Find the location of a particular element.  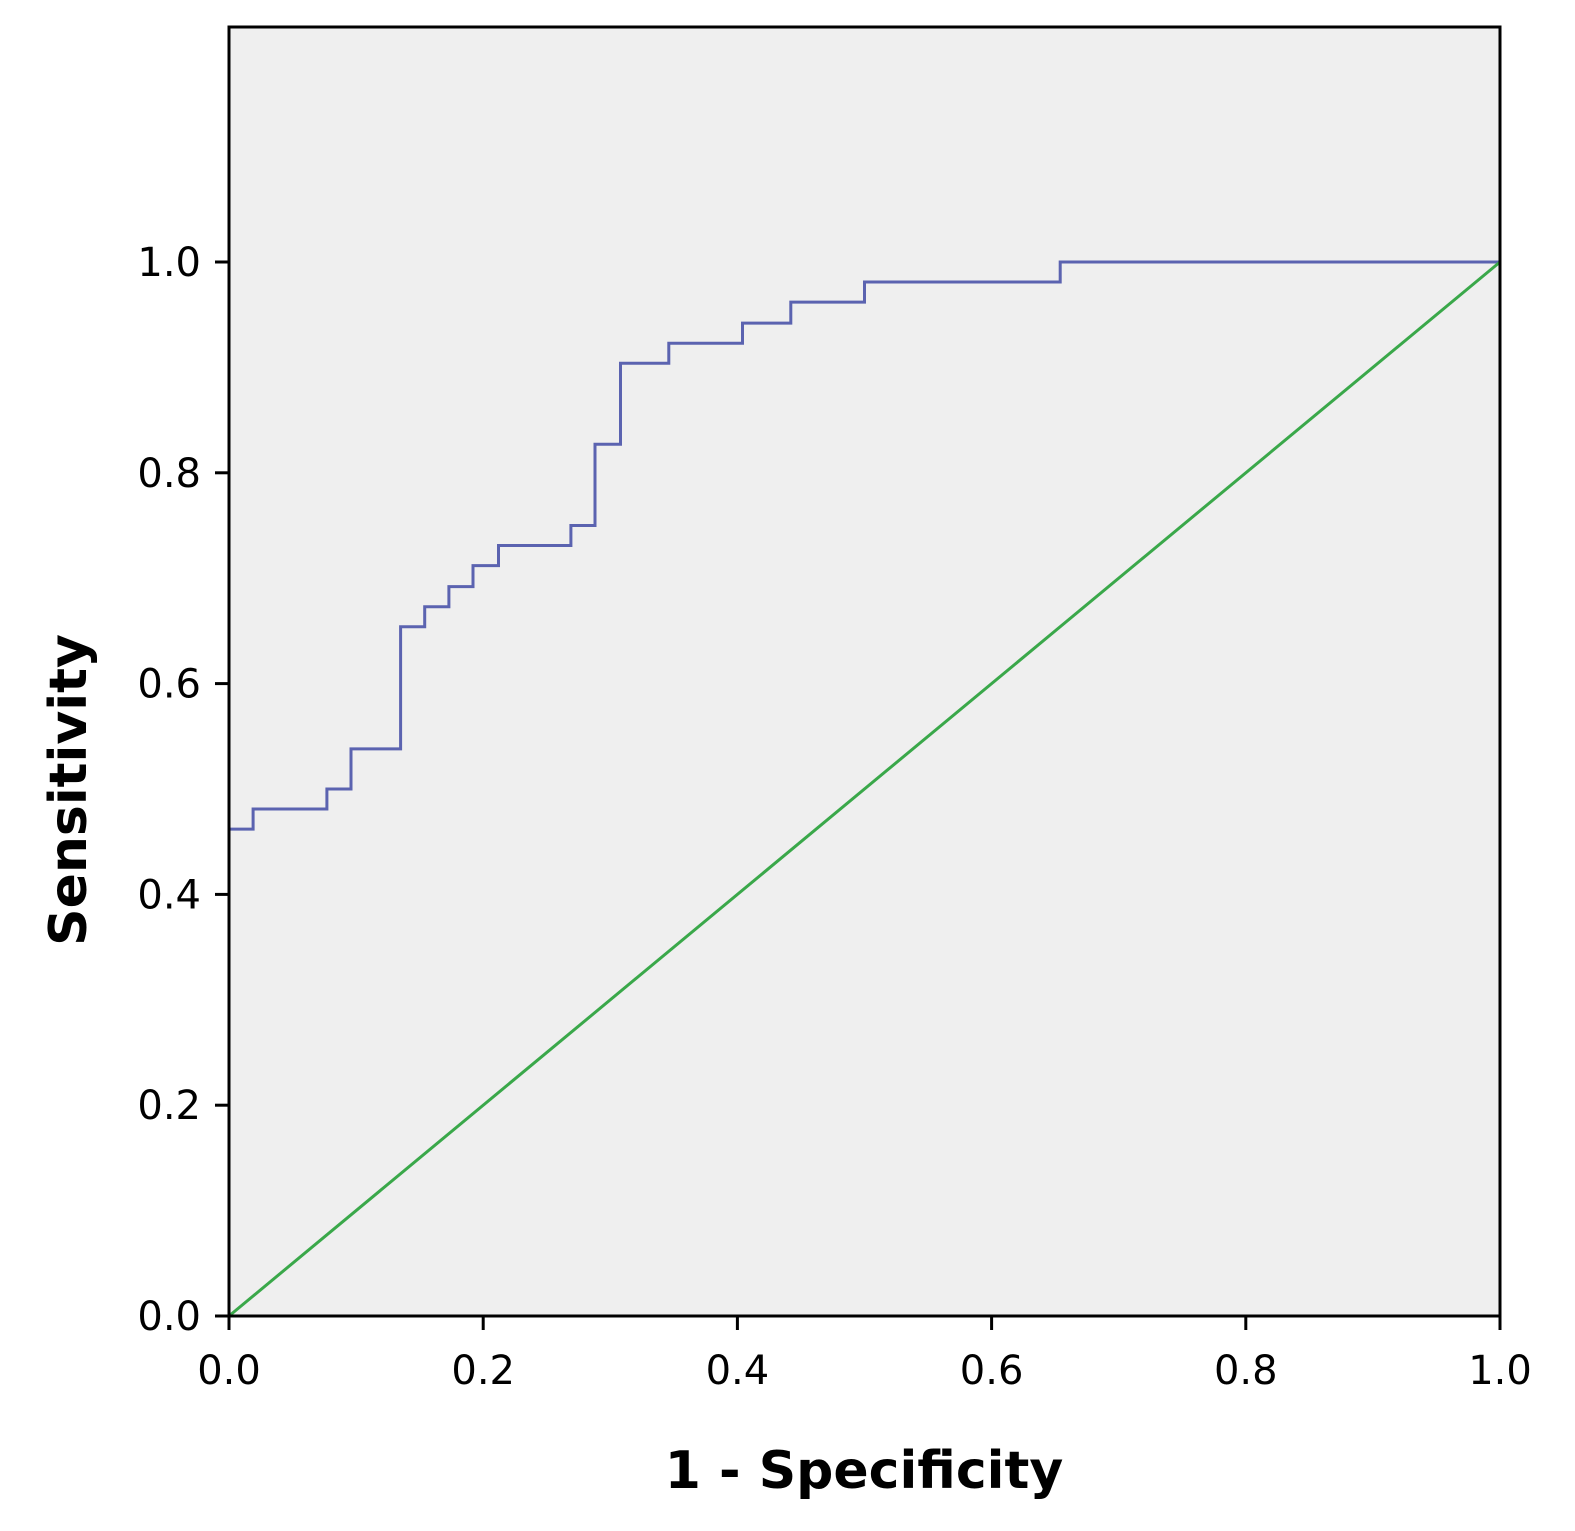

x-axis-title: 1 - Specificity is located at coordinates (864, 1471).